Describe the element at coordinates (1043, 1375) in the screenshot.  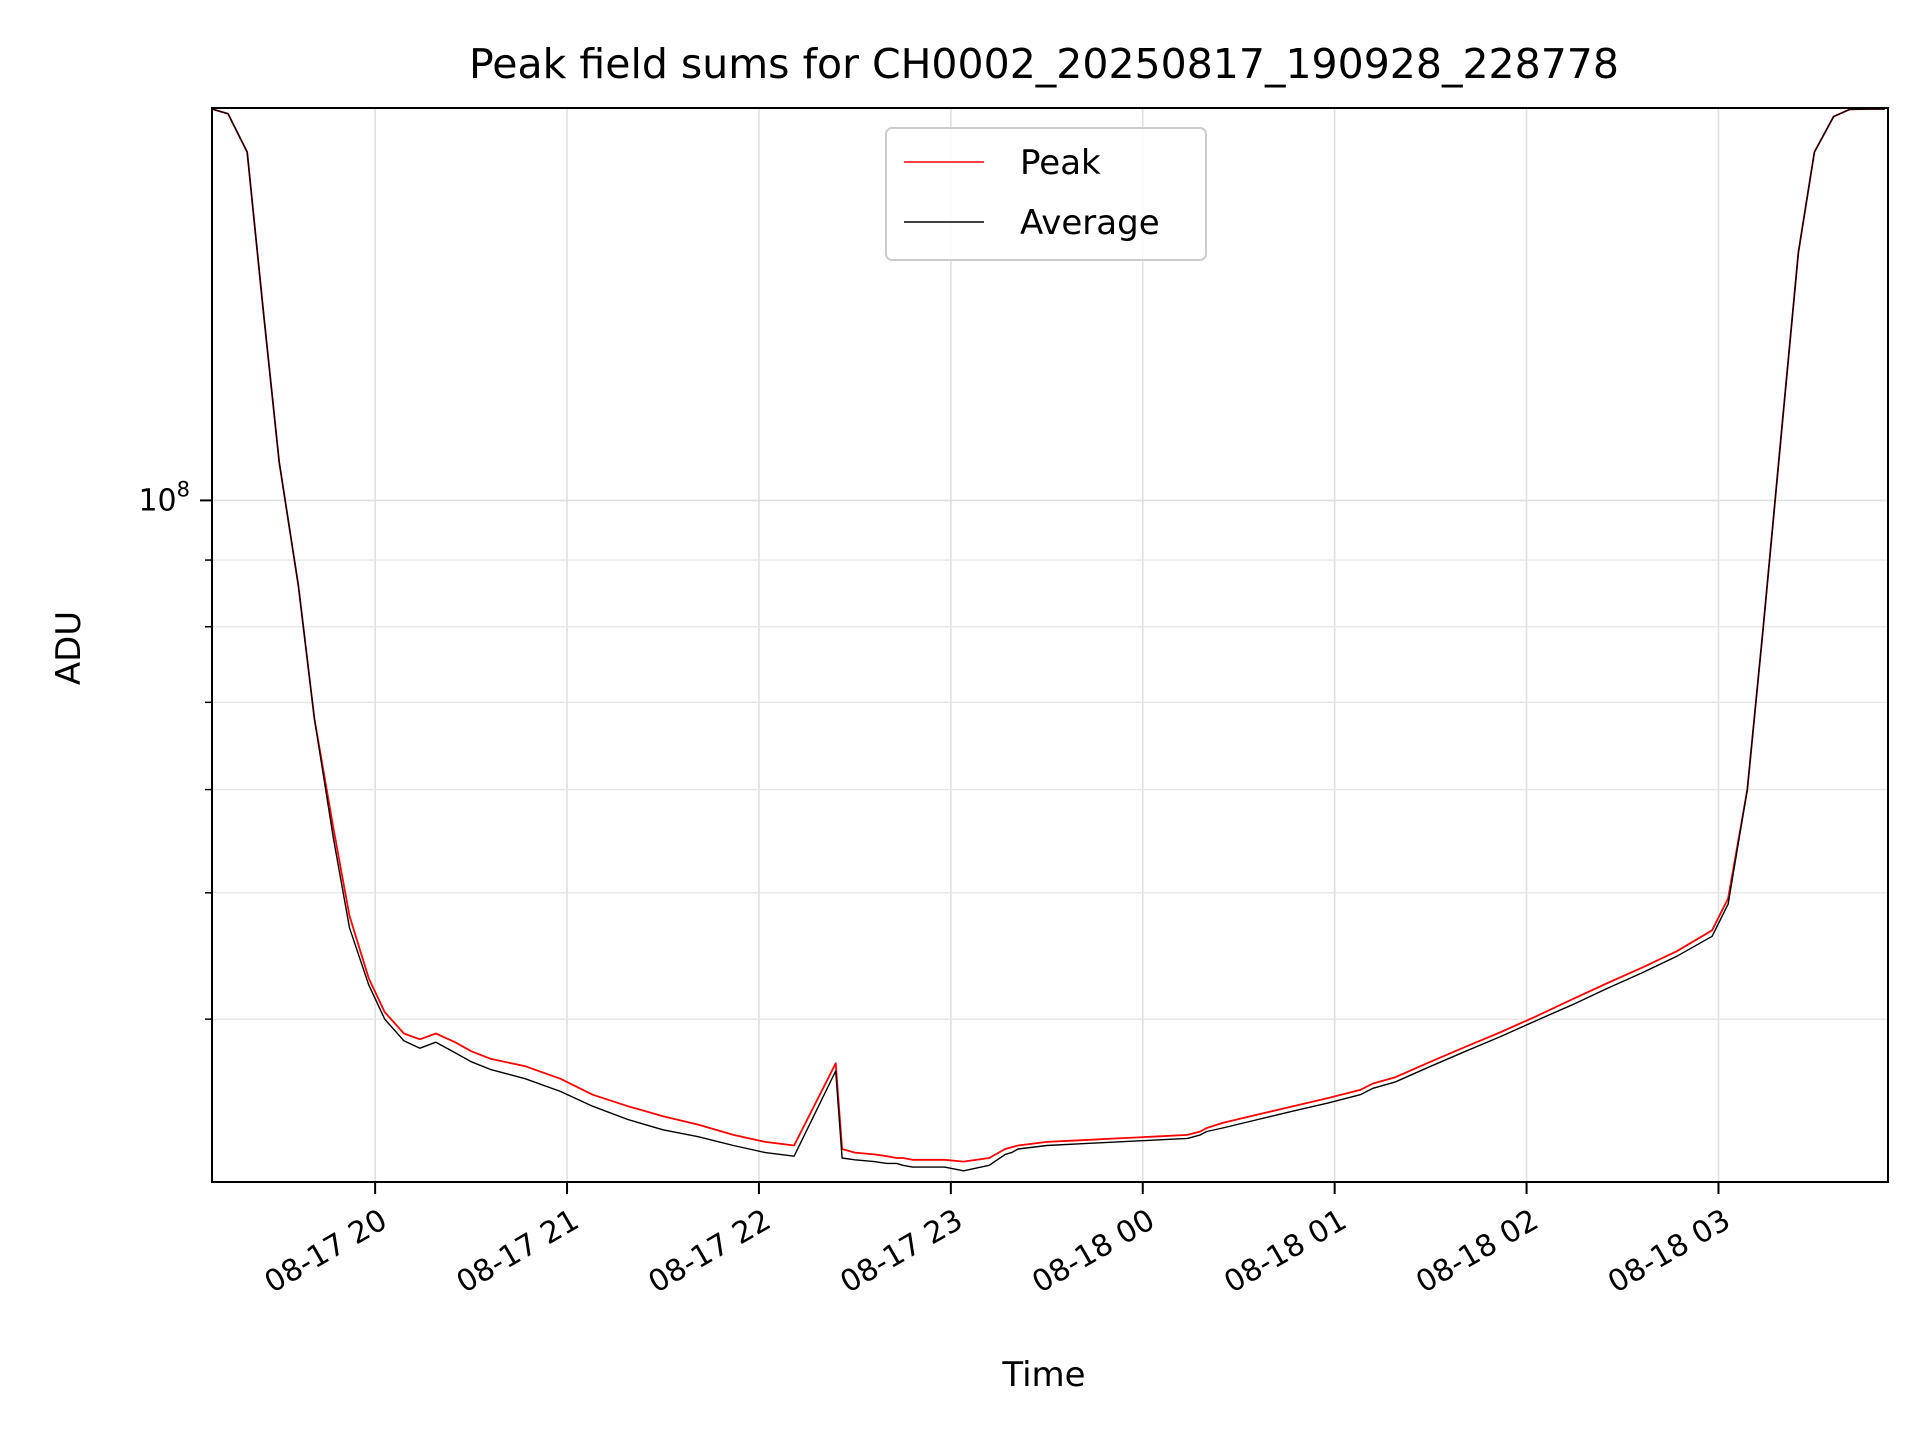
I see `x-axis-label: Time` at that location.